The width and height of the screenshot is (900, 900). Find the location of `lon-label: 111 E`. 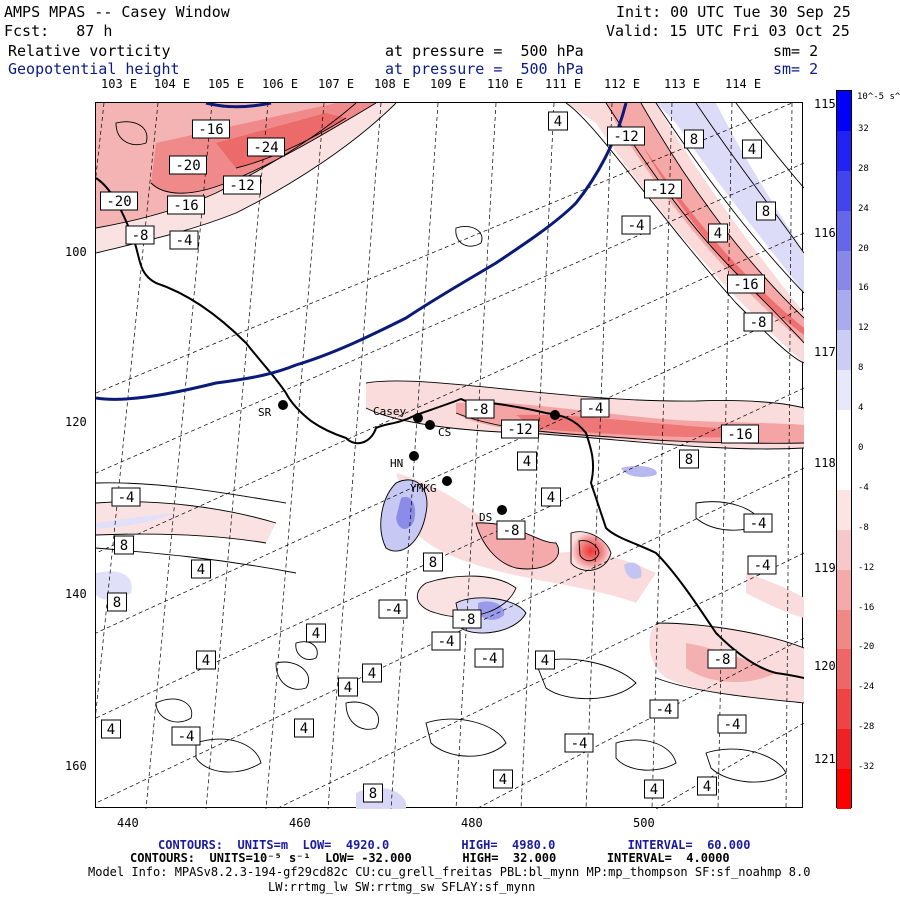

lon-label: 111 E is located at coordinates (563, 84).